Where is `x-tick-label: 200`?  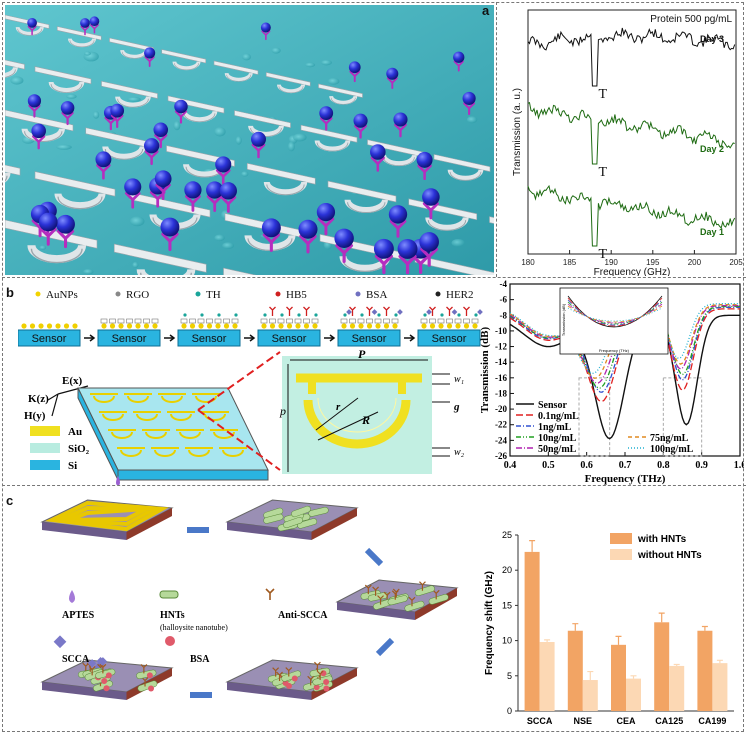 x-tick-label: 200 is located at coordinates (695, 262).